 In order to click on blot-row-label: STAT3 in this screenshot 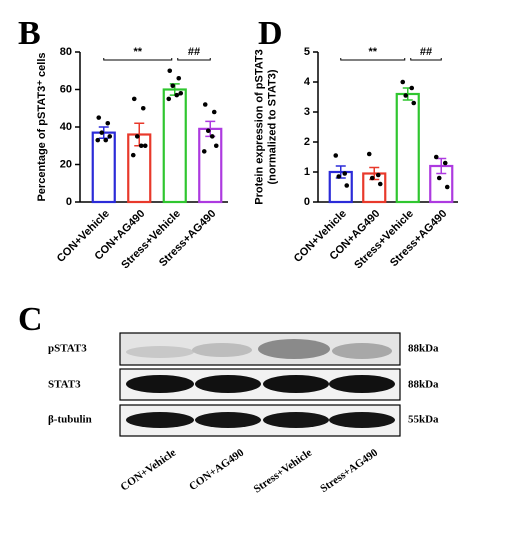, I will do `click(64, 385)`.